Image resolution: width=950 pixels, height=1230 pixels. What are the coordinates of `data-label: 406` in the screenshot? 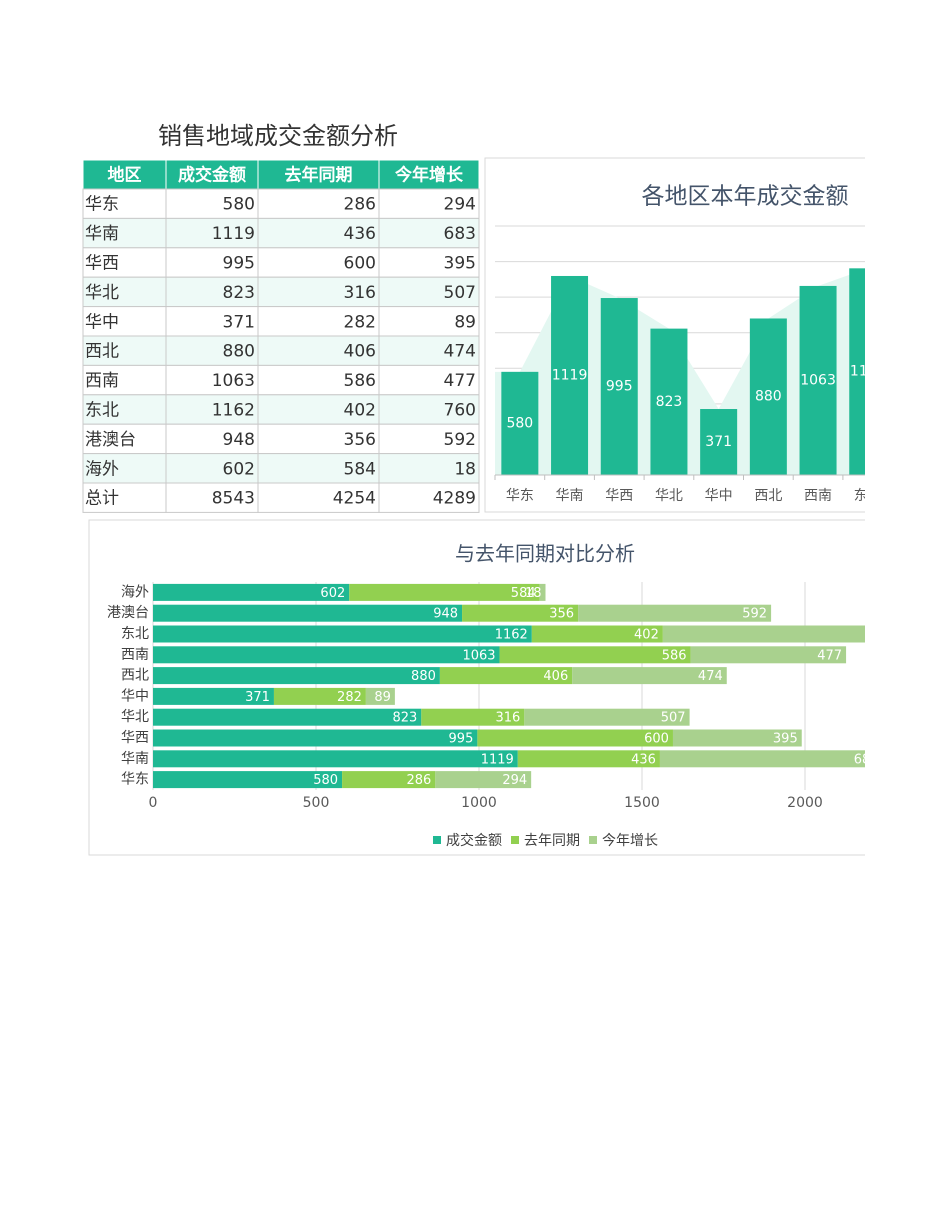 It's located at (555, 676).